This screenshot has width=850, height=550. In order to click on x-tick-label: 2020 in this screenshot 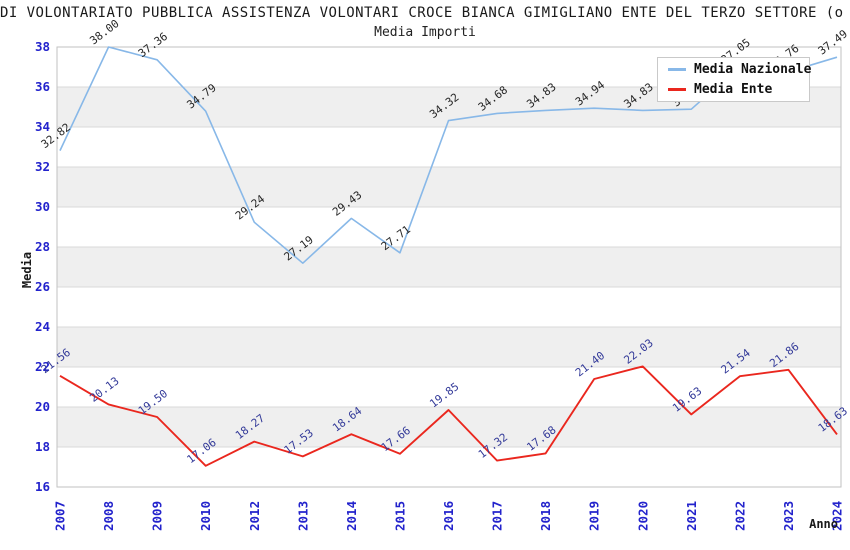, I will do `click(642, 516)`.